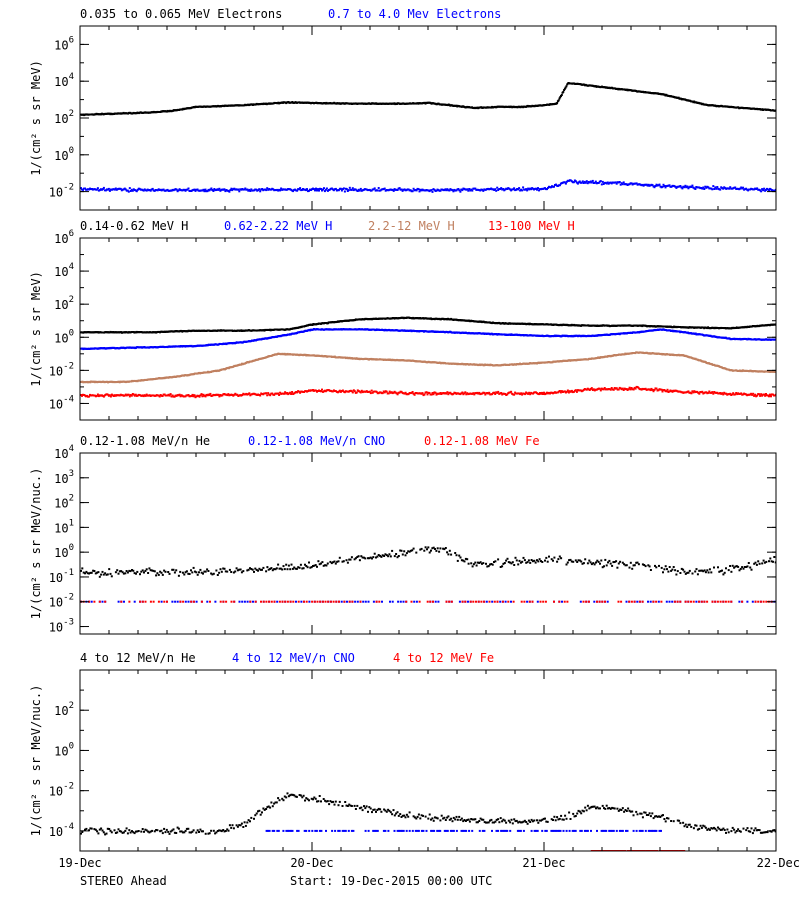 This screenshot has height=900, width=800. I want to click on legend-entry: 2.2-12 MeV H, so click(411, 226).